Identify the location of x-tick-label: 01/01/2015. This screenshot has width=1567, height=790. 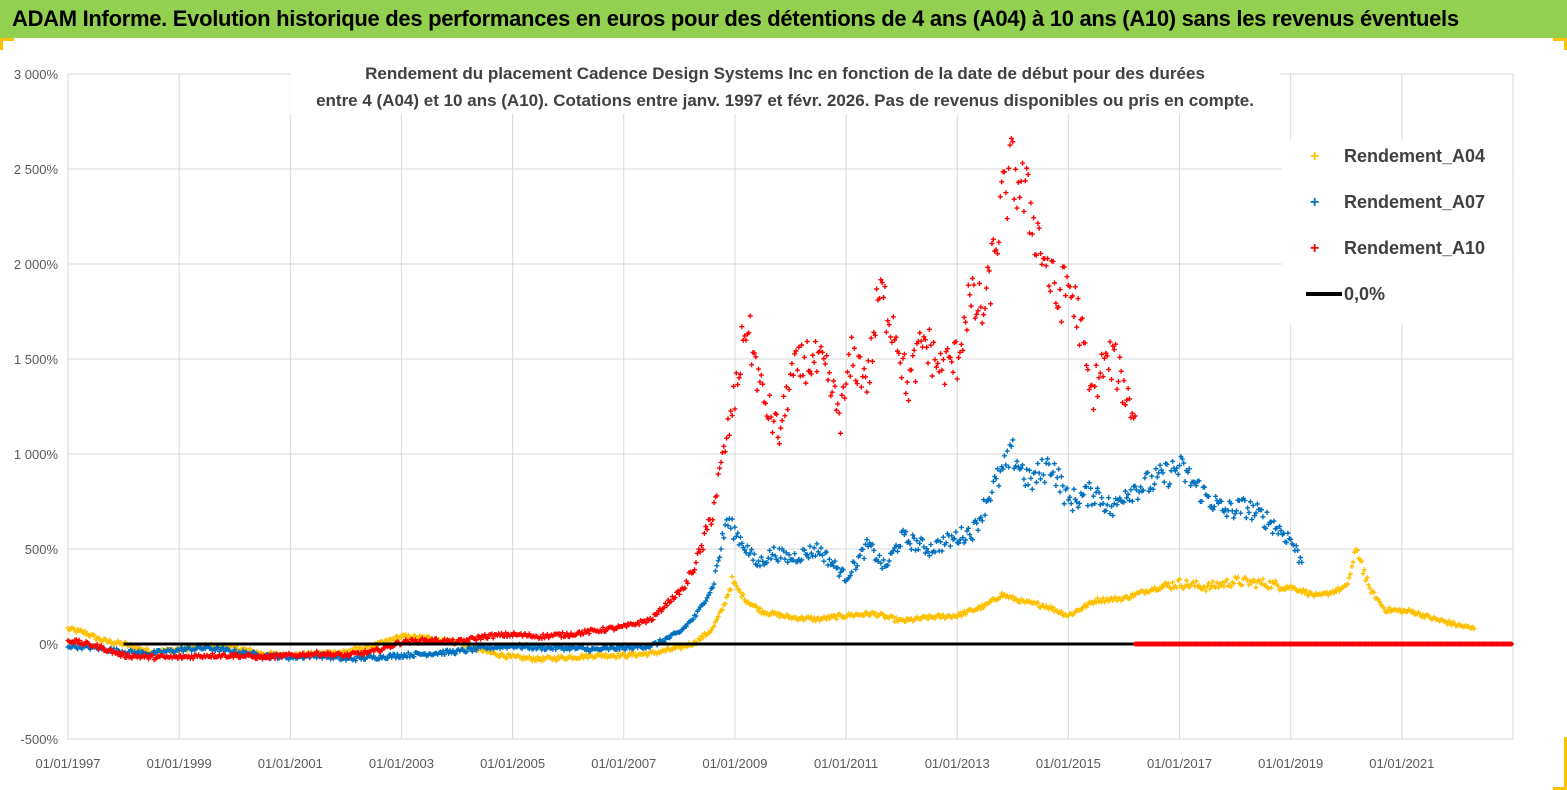
(1068, 763).